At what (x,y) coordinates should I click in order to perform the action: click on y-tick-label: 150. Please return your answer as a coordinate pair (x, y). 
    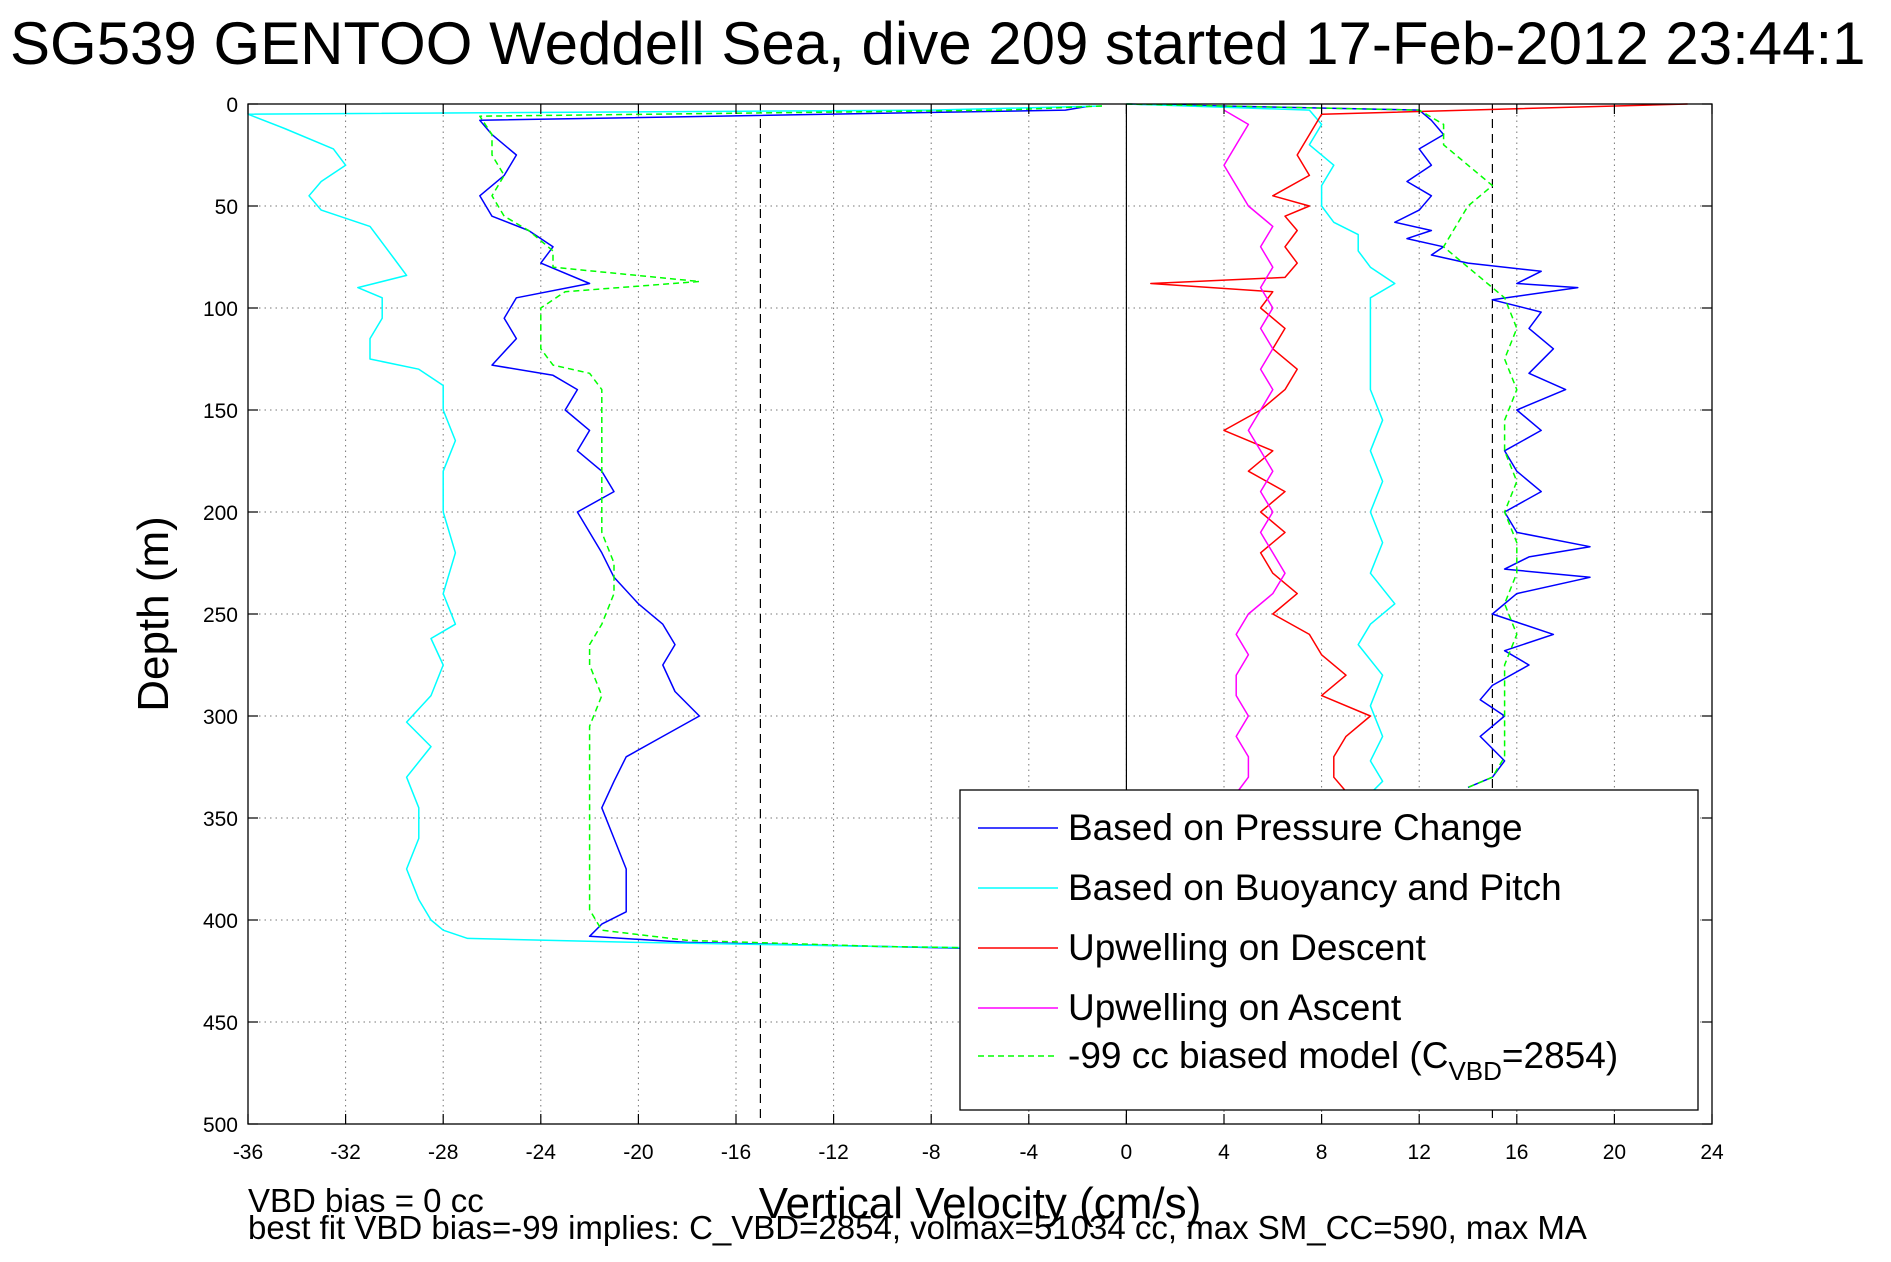
    Looking at the image, I should click on (220, 411).